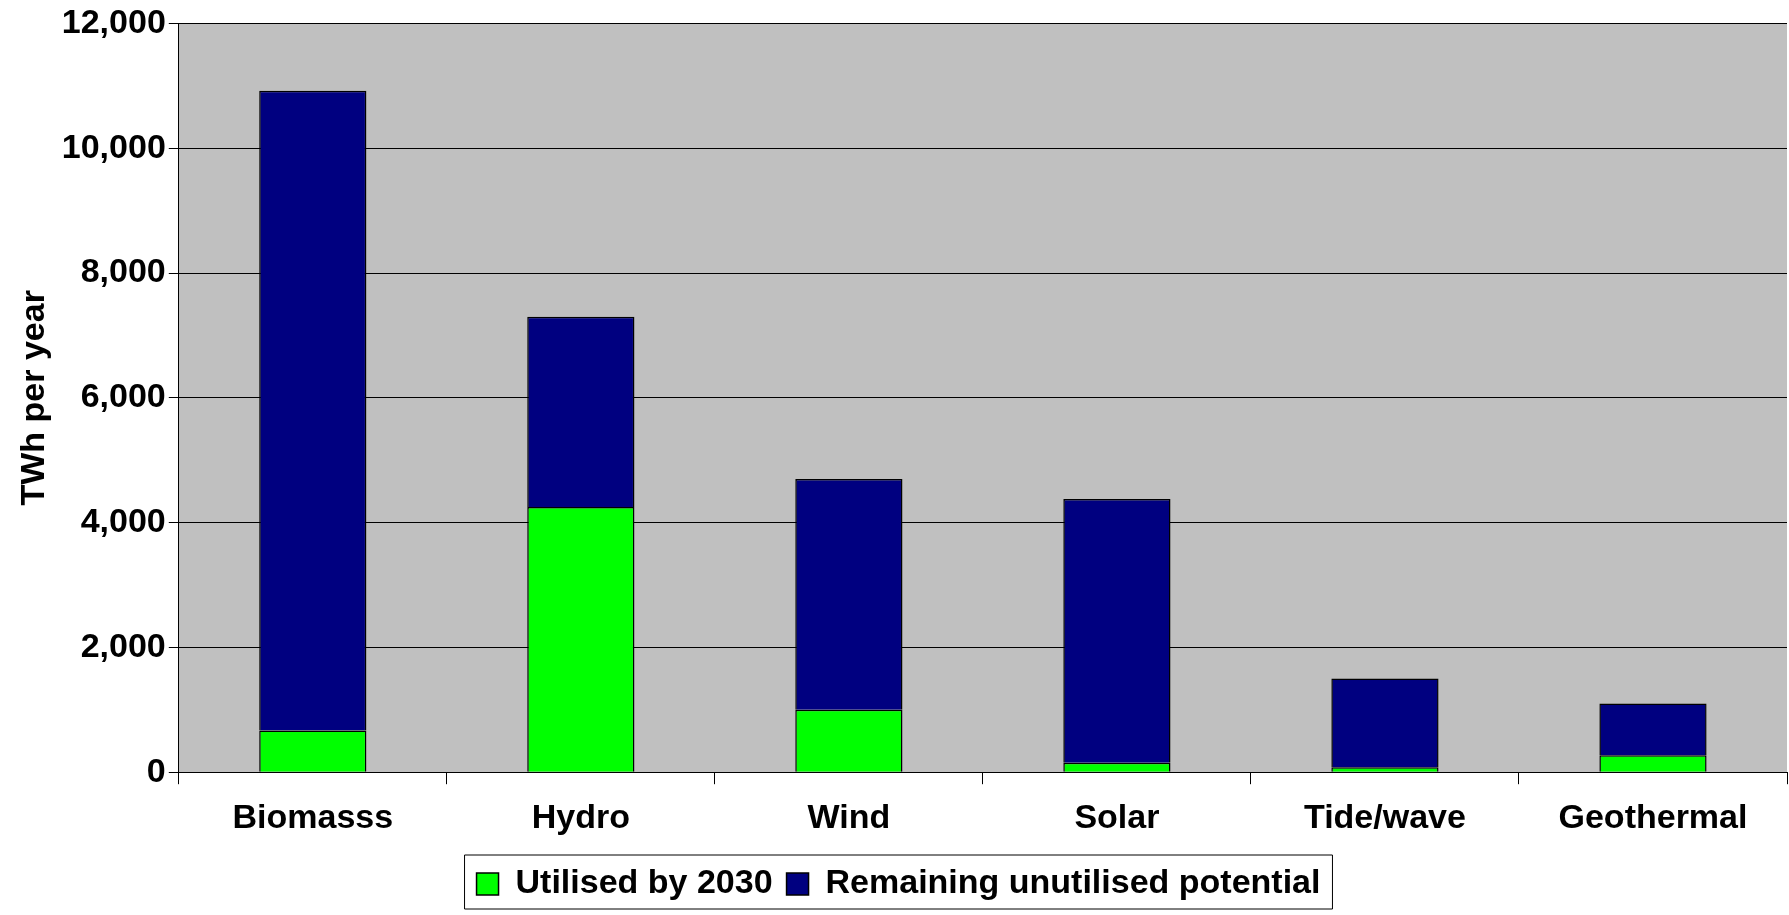  What do you see at coordinates (580, 815) in the screenshot?
I see `x-tick-label: Hydro` at bounding box center [580, 815].